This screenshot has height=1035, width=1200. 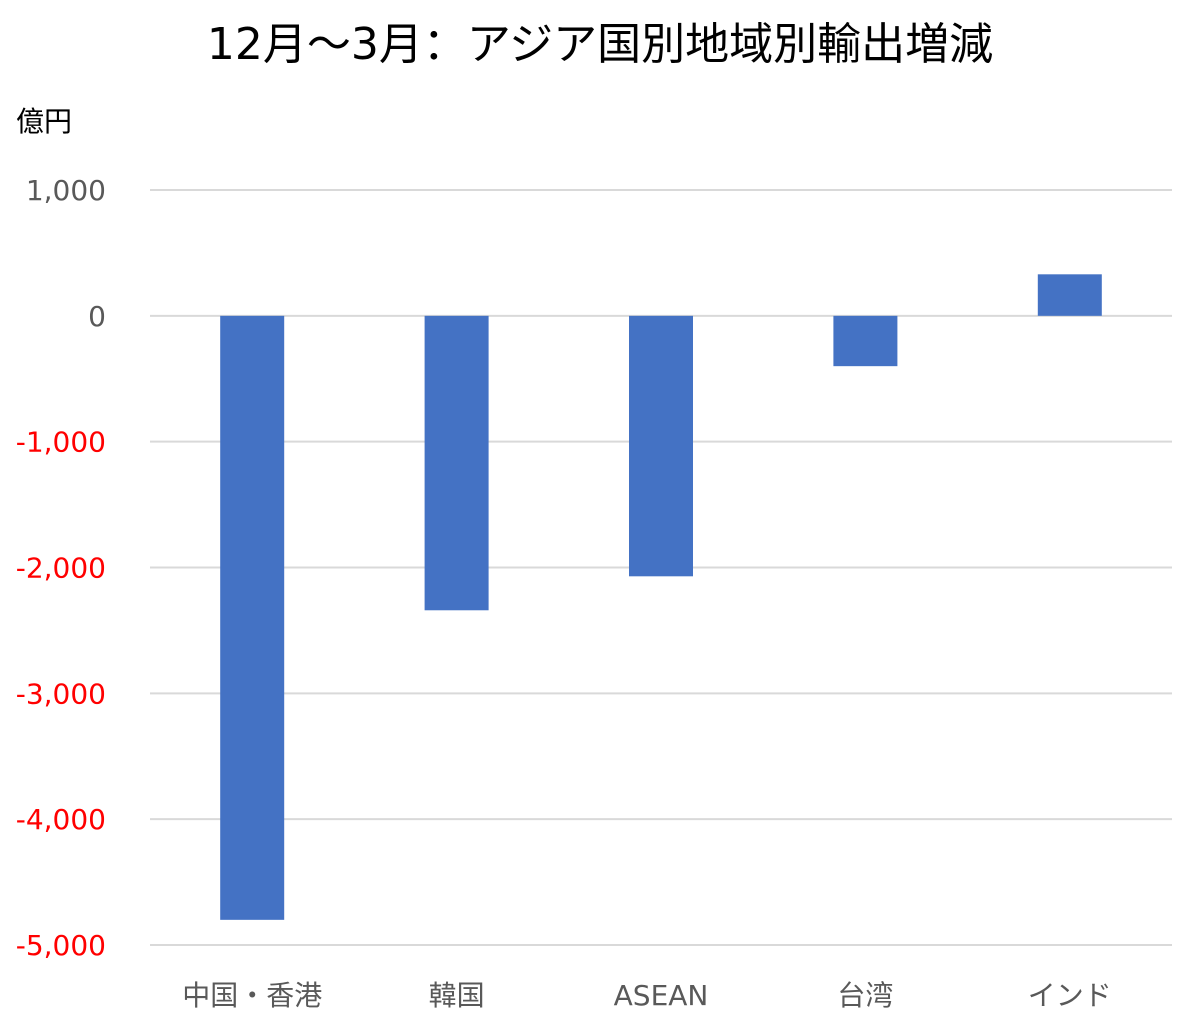 What do you see at coordinates (61, 693) in the screenshot?
I see `y-tick-label: -3,000` at bounding box center [61, 693].